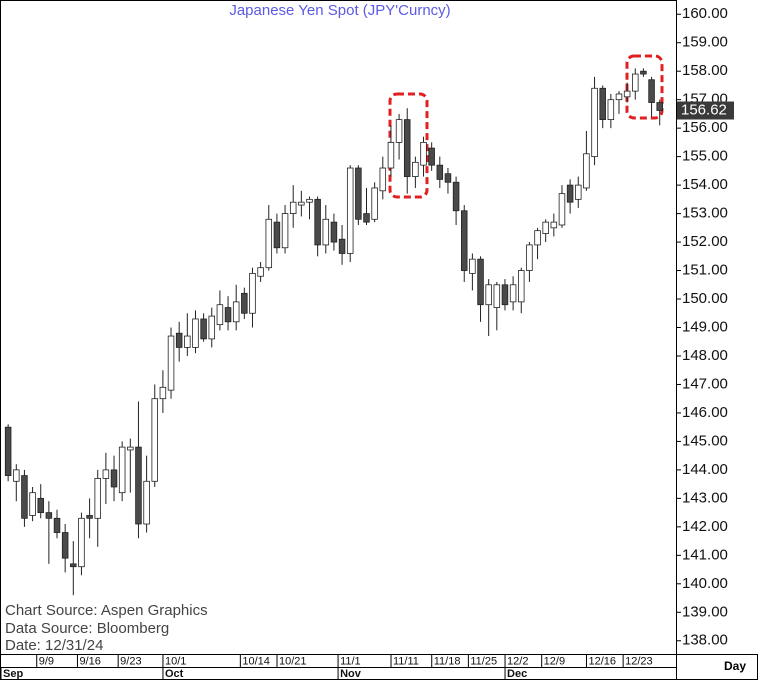 This screenshot has height=680, width=758. What do you see at coordinates (517, 661) in the screenshot?
I see `x-tick-label: 12/2` at bounding box center [517, 661].